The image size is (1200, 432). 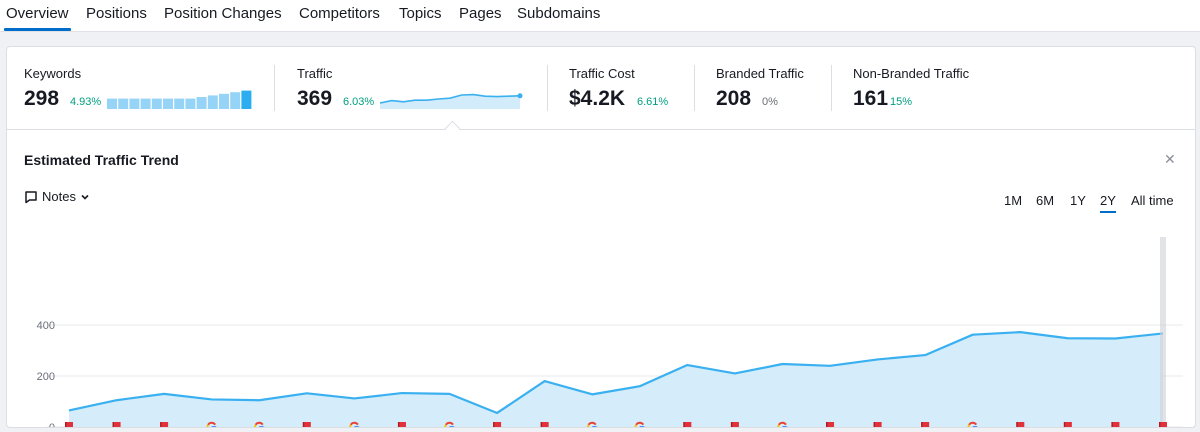 I want to click on hover-highlight, so click(x=1163, y=332).